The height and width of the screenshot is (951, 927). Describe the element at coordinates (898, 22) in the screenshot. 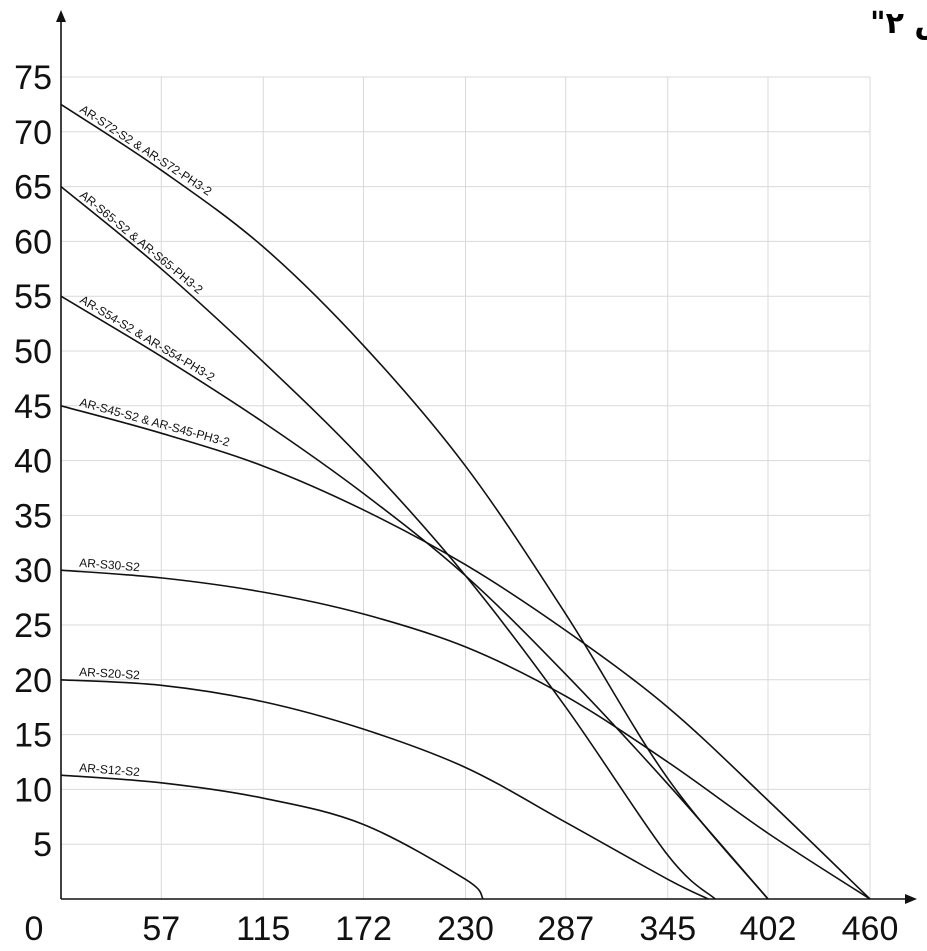

I see `chart-title: نمودار آبدهی پمپ های کفکش ۲"` at that location.